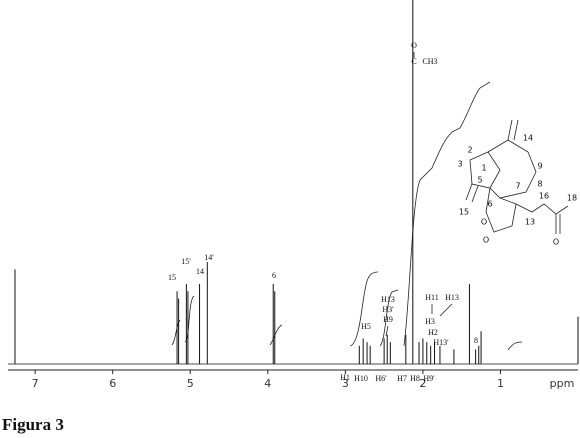 The width and height of the screenshot is (580, 438). Describe the element at coordinates (33, 424) in the screenshot. I see `figure-caption: Figura 3` at that location.